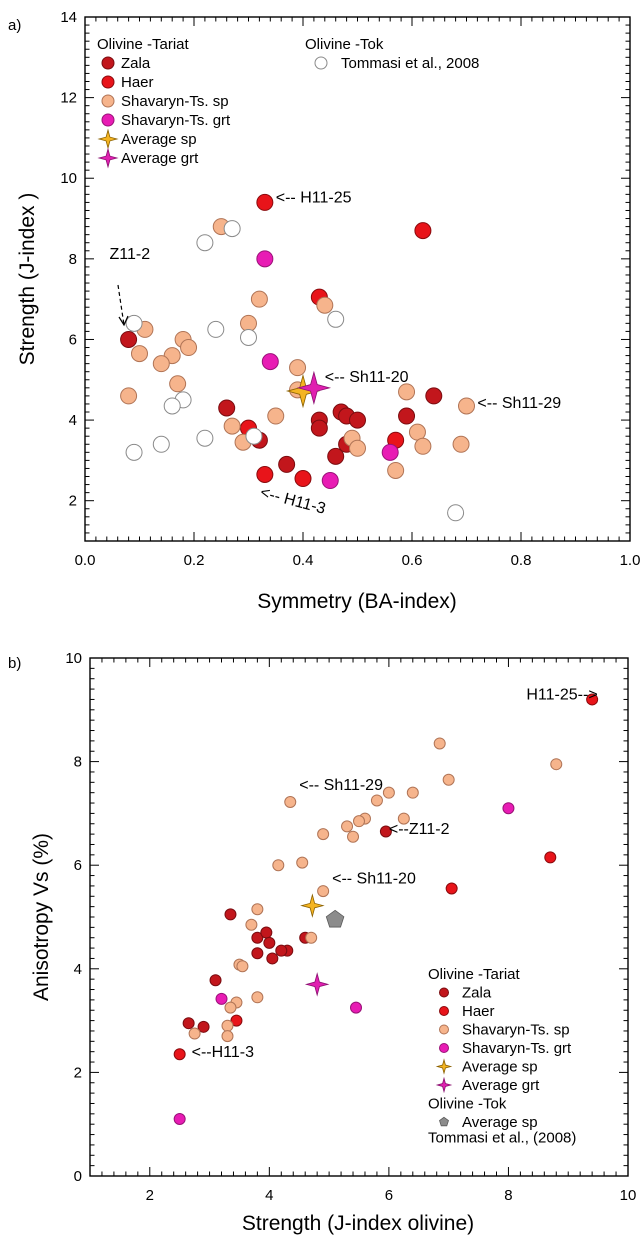 This screenshot has width=644, height=1240. I want to click on series-shavsp, so click(297, 348).